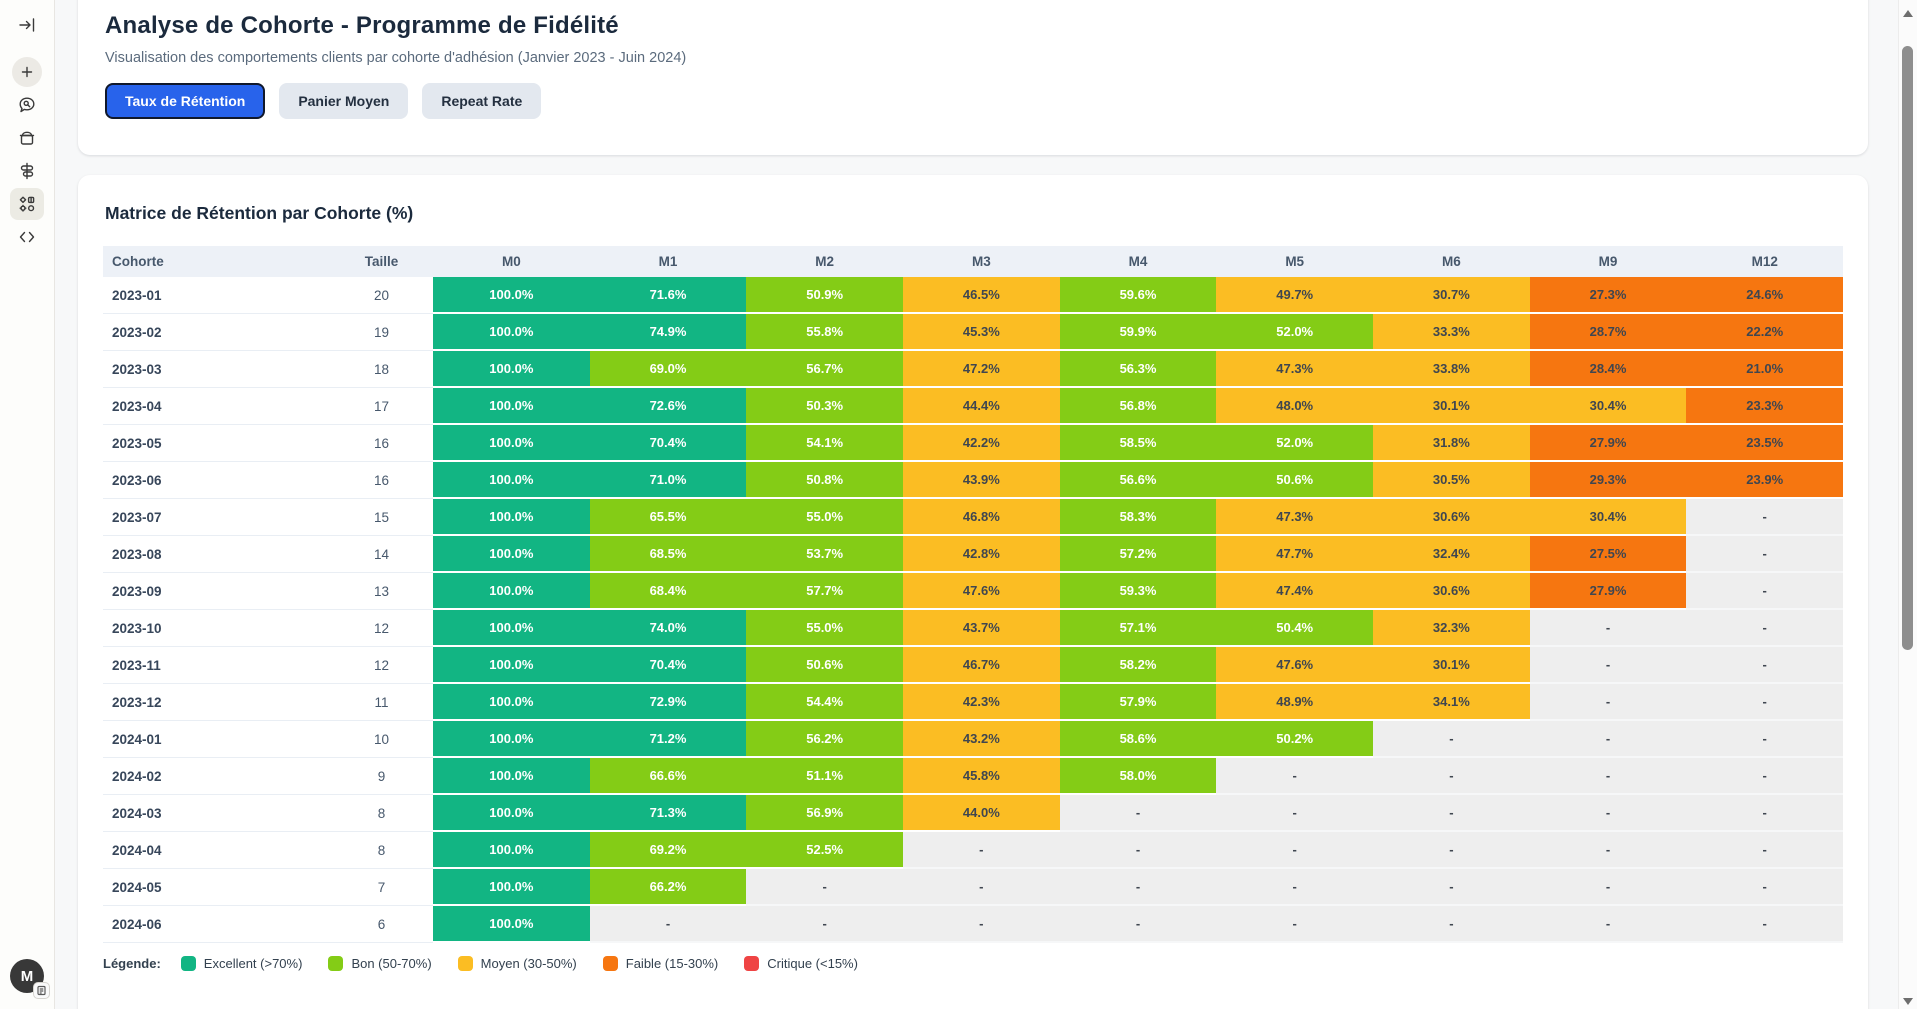 The width and height of the screenshot is (1917, 1009). Describe the element at coordinates (1907, 348) in the screenshot. I see `scrollbar-thumb` at that location.